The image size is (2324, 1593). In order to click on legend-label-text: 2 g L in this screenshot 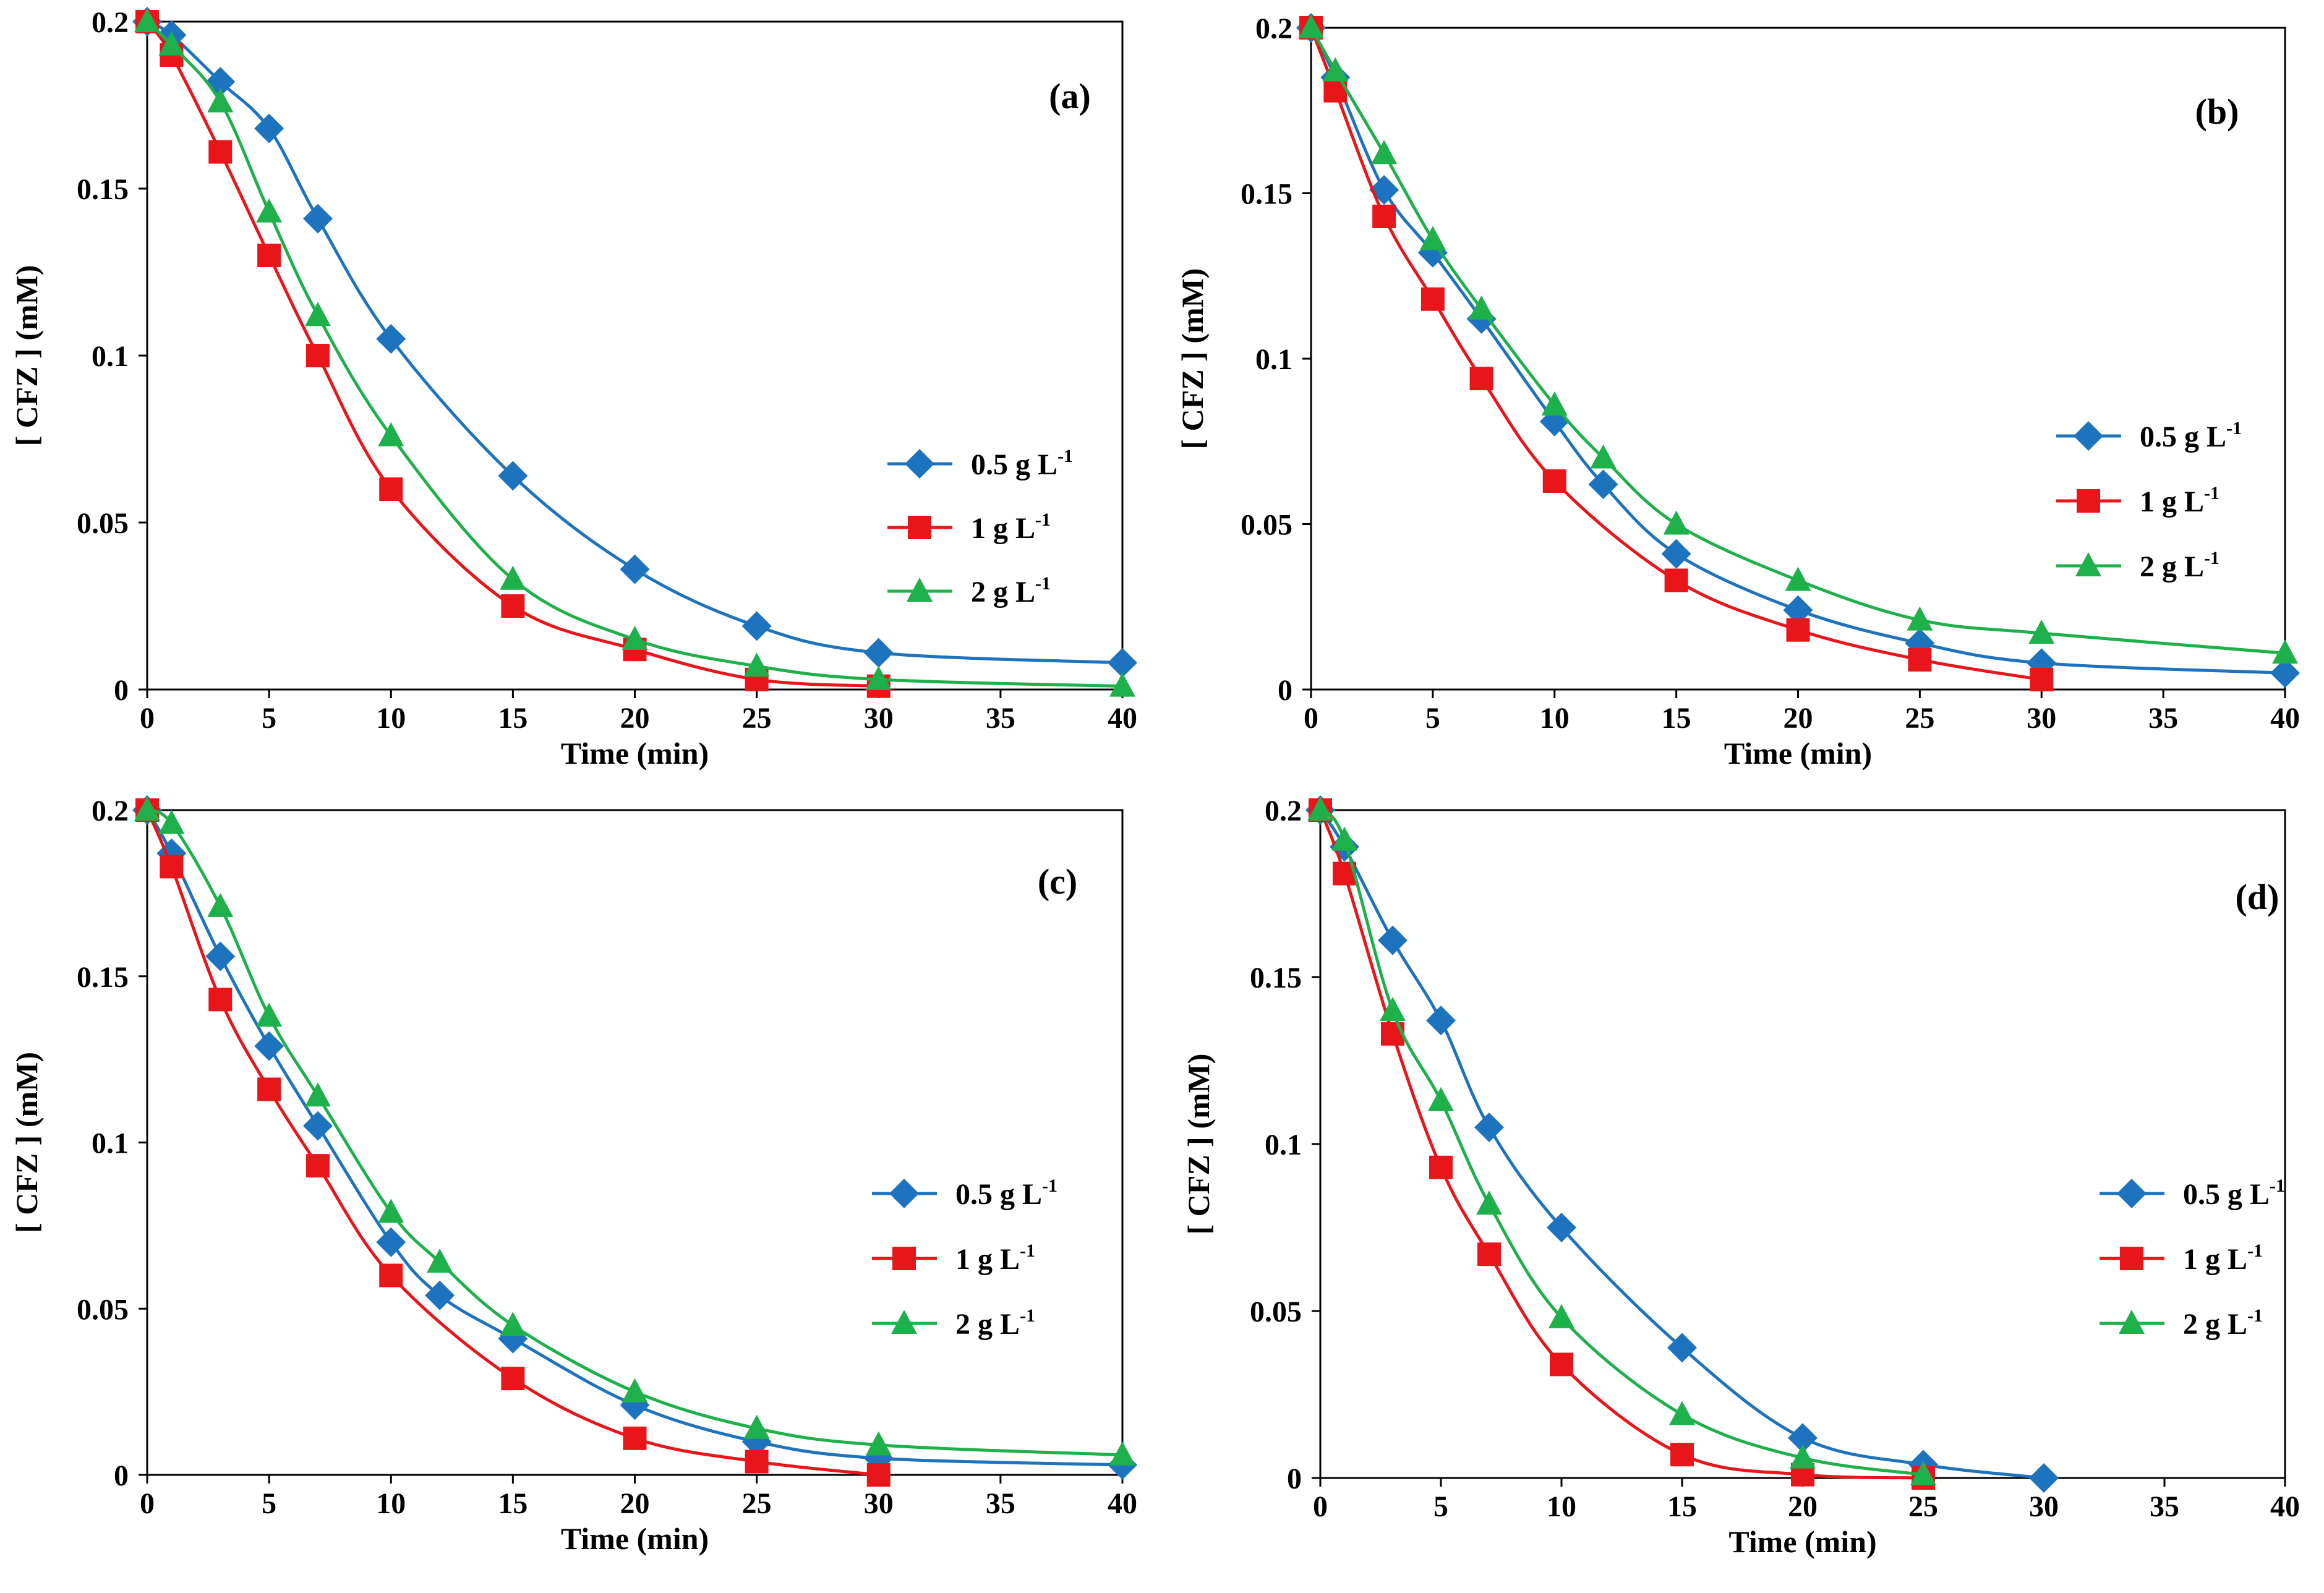, I will do `click(2172, 566)`.